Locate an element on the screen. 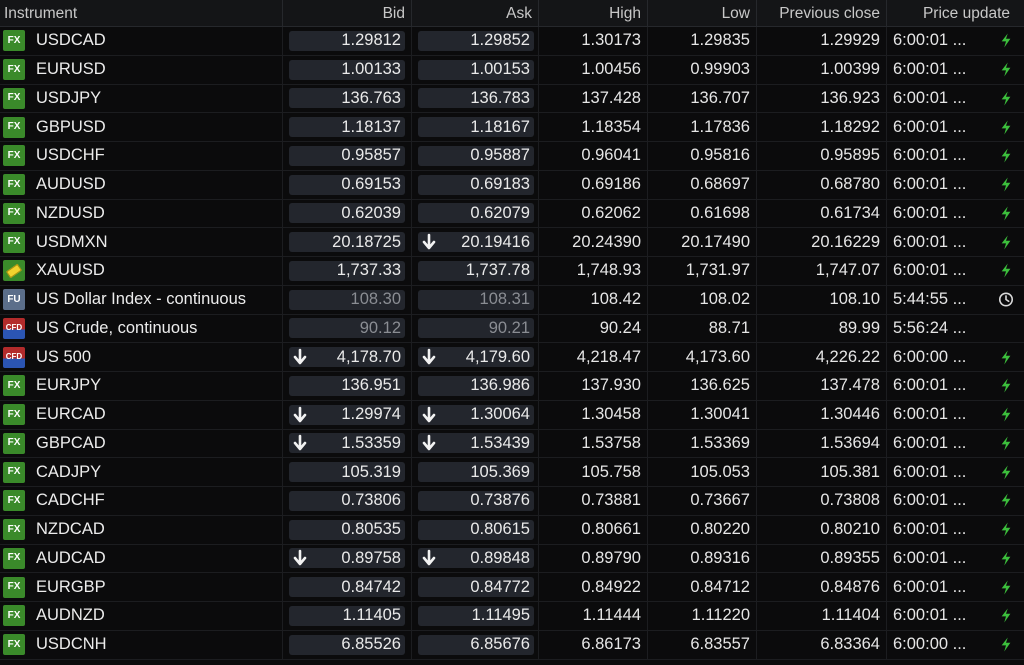  ask-cell: 108.31 is located at coordinates (475, 299).